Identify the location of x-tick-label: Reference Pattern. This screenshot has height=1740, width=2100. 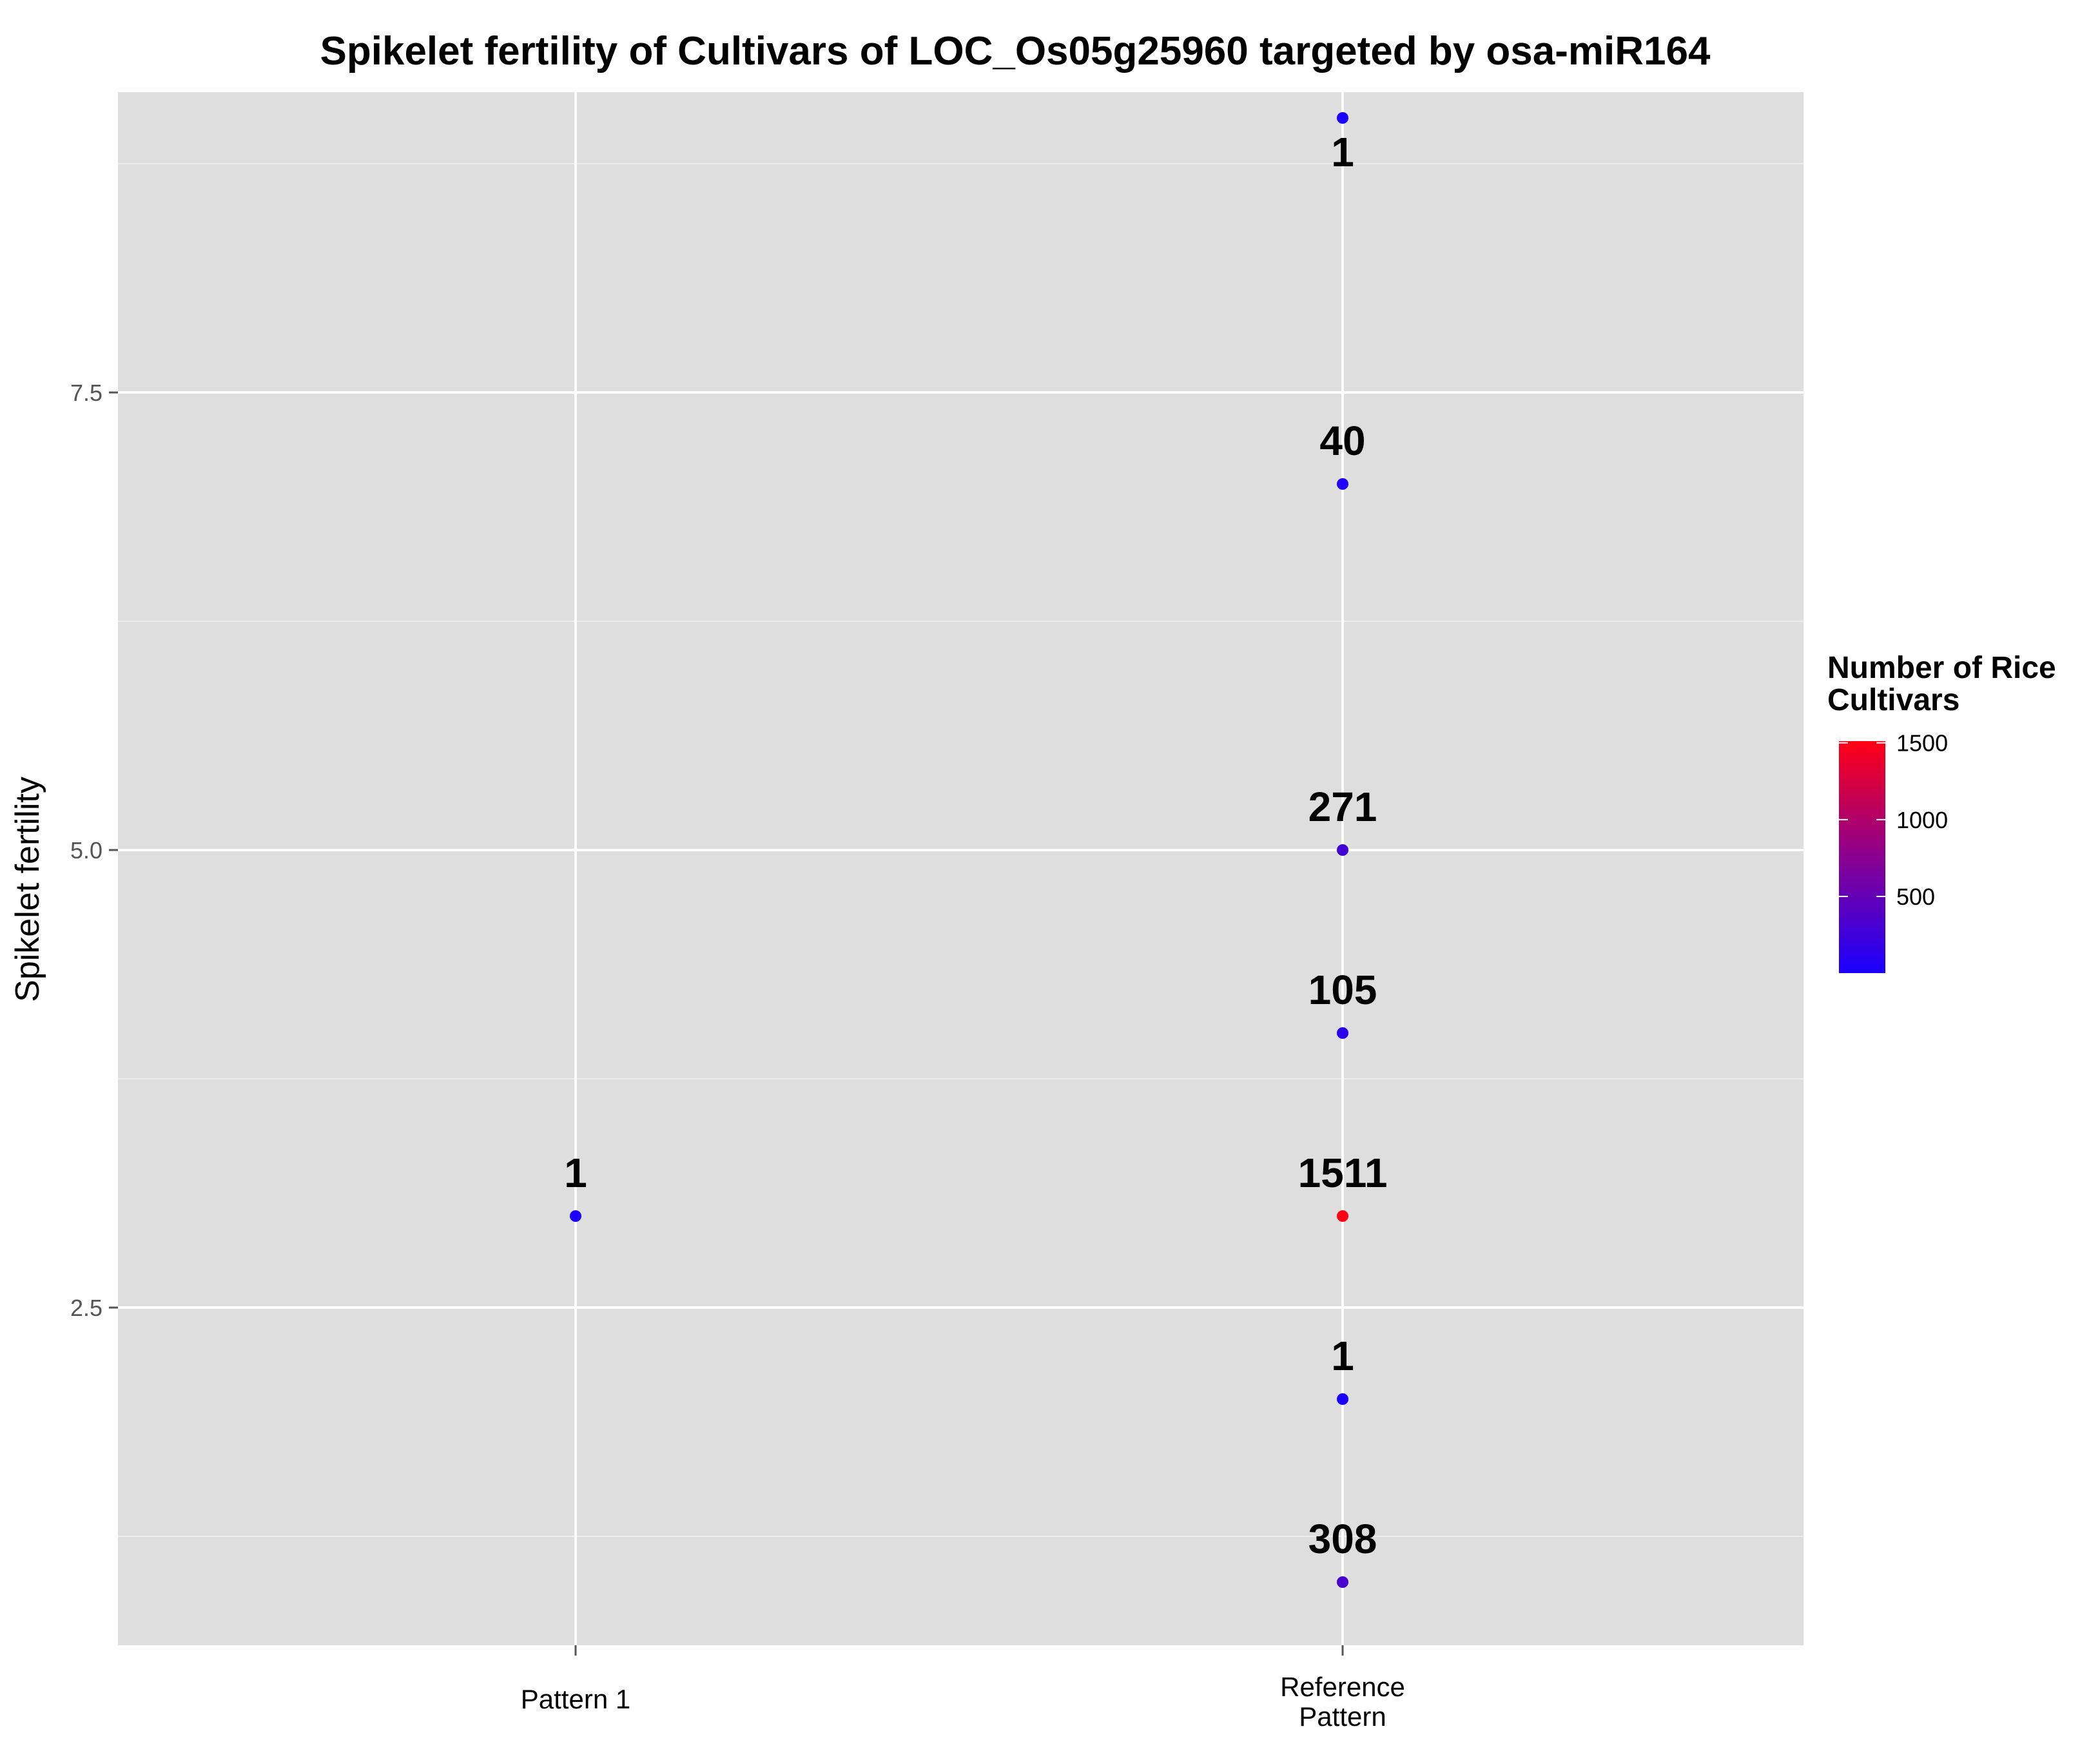
(1342, 1702).